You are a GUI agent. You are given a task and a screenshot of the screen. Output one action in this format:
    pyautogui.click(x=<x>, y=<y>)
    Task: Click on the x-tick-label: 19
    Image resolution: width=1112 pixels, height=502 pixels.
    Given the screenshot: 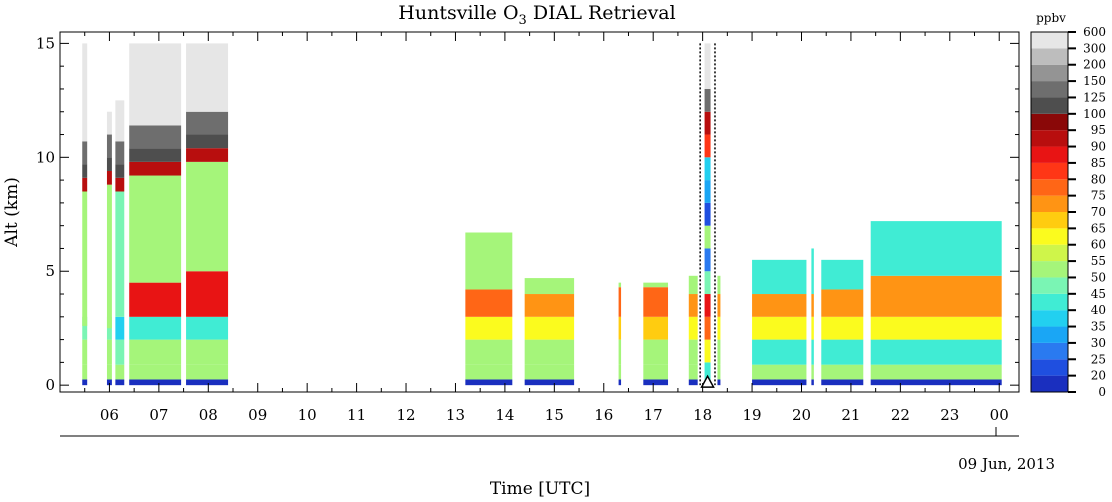 What is the action you would take?
    pyautogui.click(x=752, y=415)
    